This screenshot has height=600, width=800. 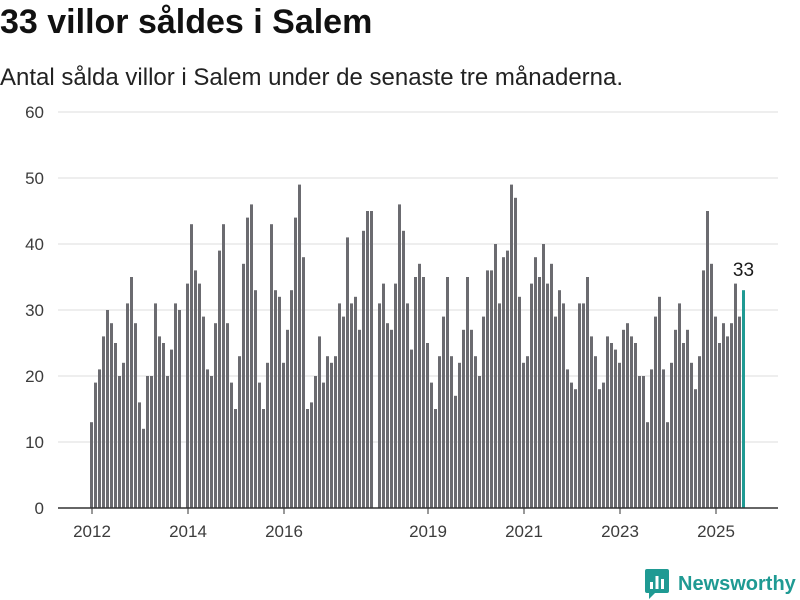 What do you see at coordinates (34, 178) in the screenshot?
I see `y-tick-label: 50` at bounding box center [34, 178].